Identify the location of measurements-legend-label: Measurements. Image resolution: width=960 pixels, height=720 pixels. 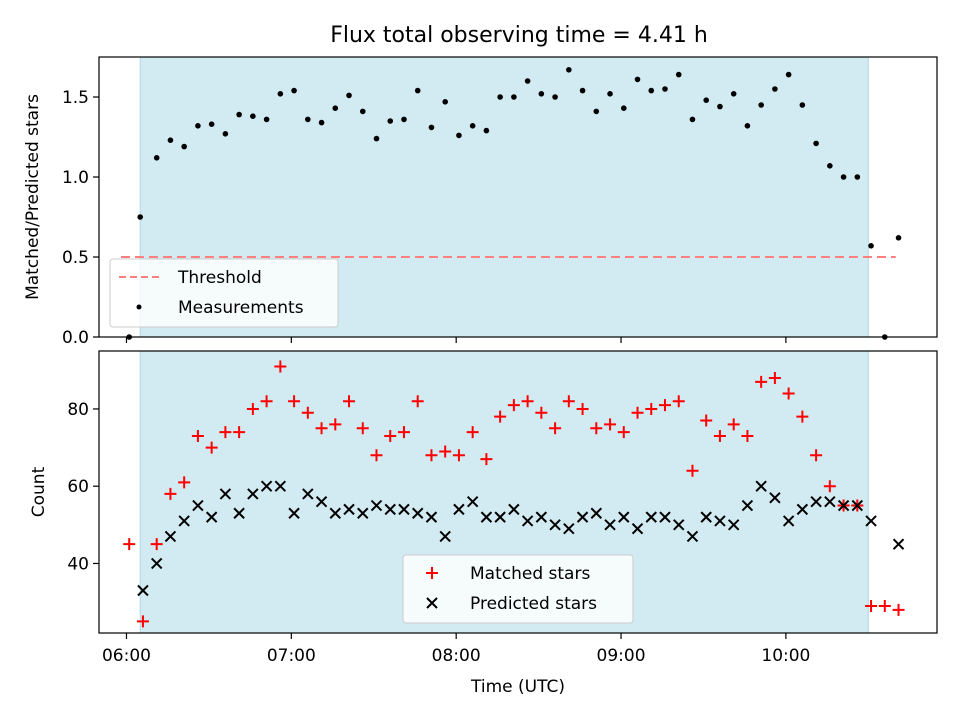
(241, 308).